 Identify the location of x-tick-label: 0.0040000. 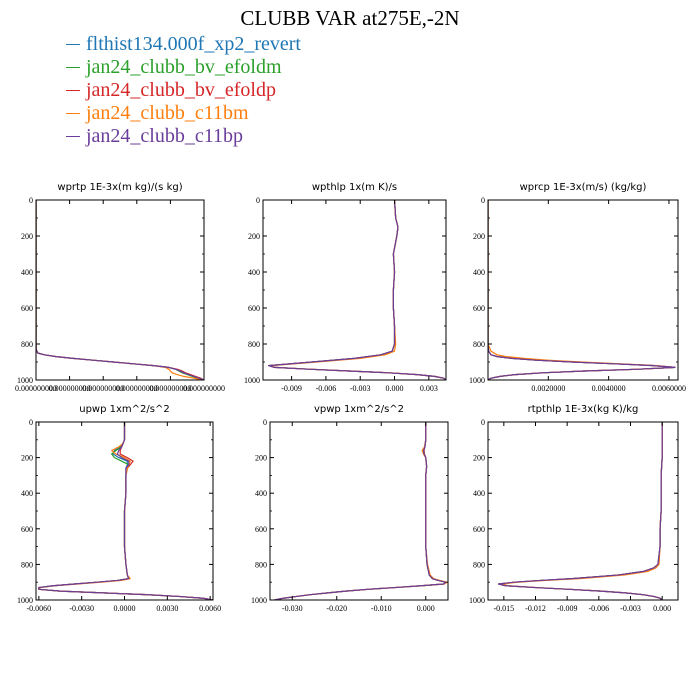
(609, 388).